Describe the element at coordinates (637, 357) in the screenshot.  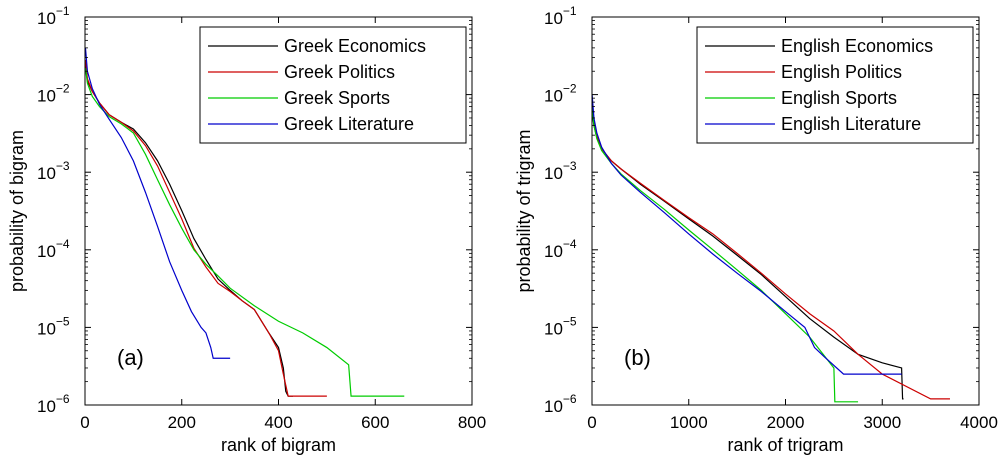
I see `chart-1-panel-label: (b)` at that location.